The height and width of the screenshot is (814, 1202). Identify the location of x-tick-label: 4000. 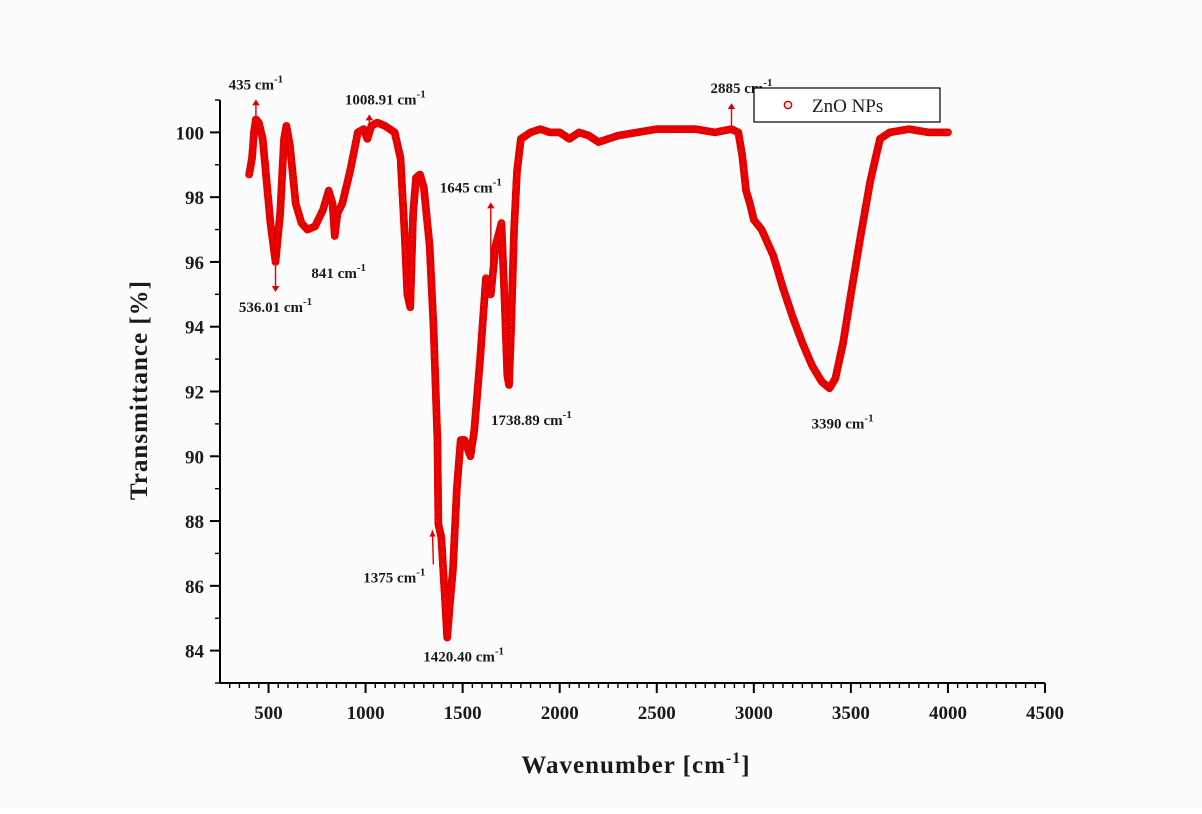
(948, 713).